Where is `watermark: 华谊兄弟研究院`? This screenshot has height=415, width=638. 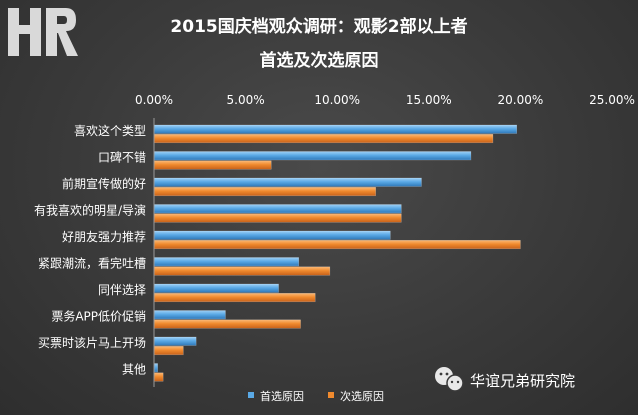 watermark: 华谊兄弟研究院 is located at coordinates (505, 379).